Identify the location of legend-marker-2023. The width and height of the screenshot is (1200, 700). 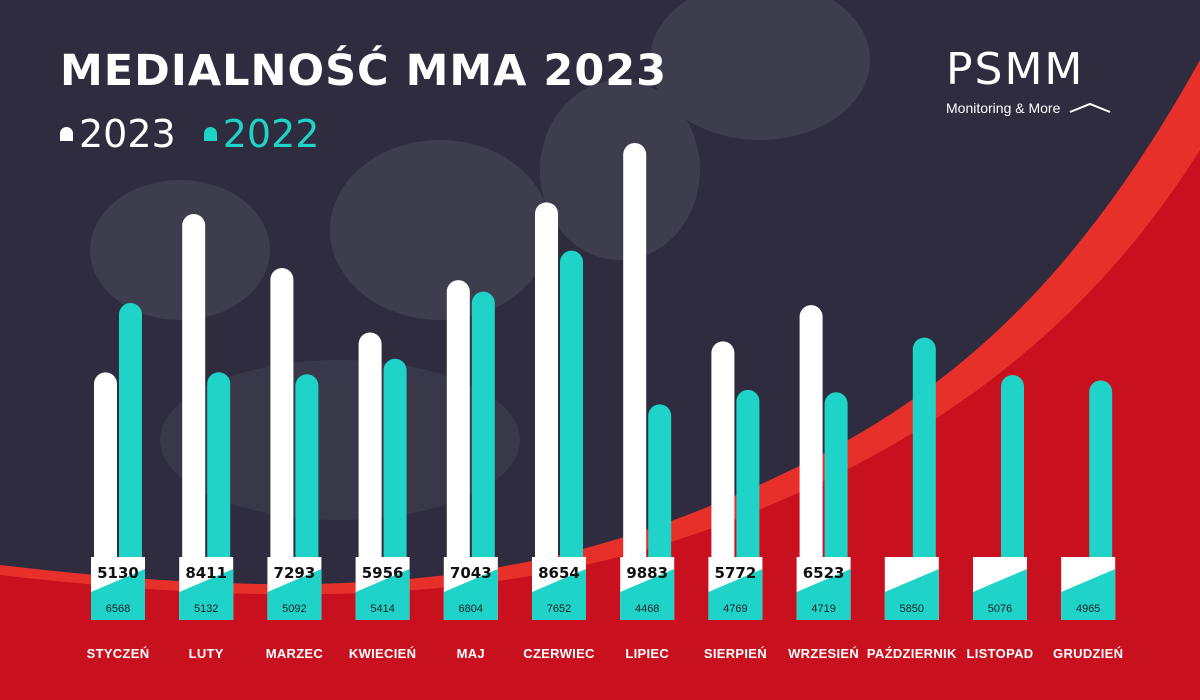
(66, 134).